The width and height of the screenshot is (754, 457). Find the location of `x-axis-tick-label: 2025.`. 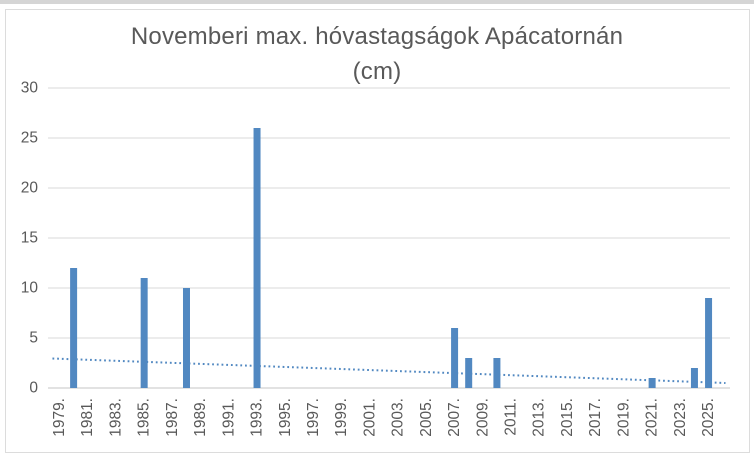

x-axis-tick-label: 2025. is located at coordinates (708, 417).